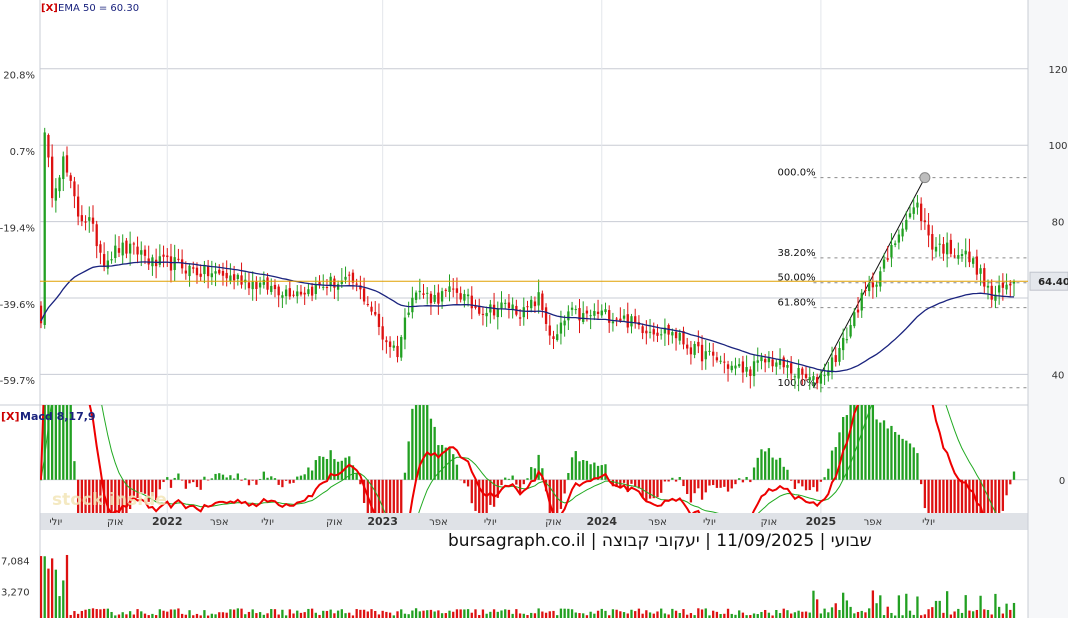  What do you see at coordinates (17, 305) in the screenshot?
I see `left-axis-tick-label: -39.6%` at bounding box center [17, 305].